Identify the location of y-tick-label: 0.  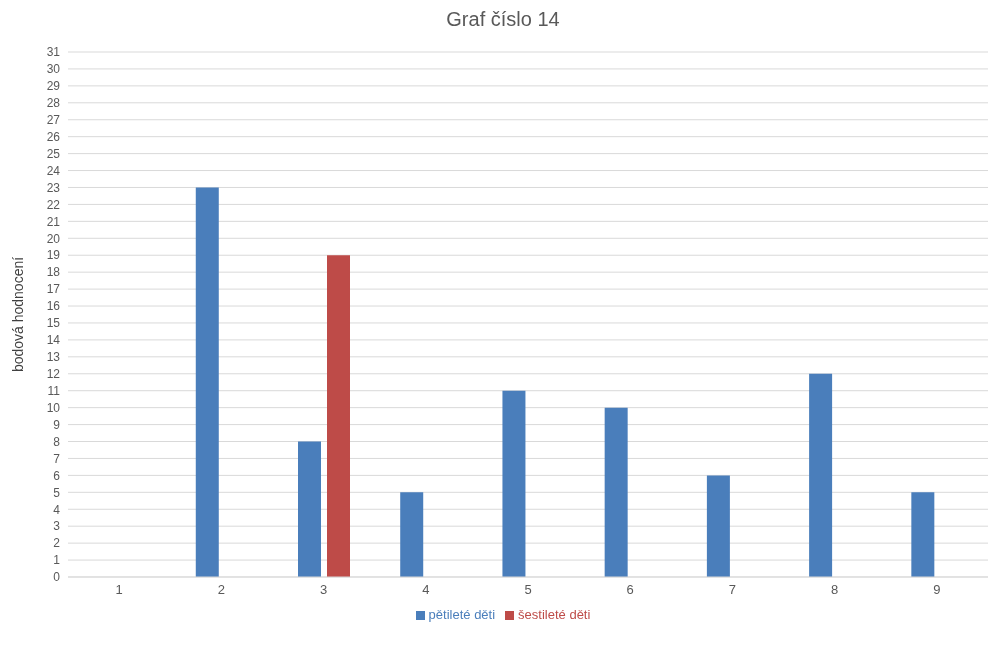
(57, 577).